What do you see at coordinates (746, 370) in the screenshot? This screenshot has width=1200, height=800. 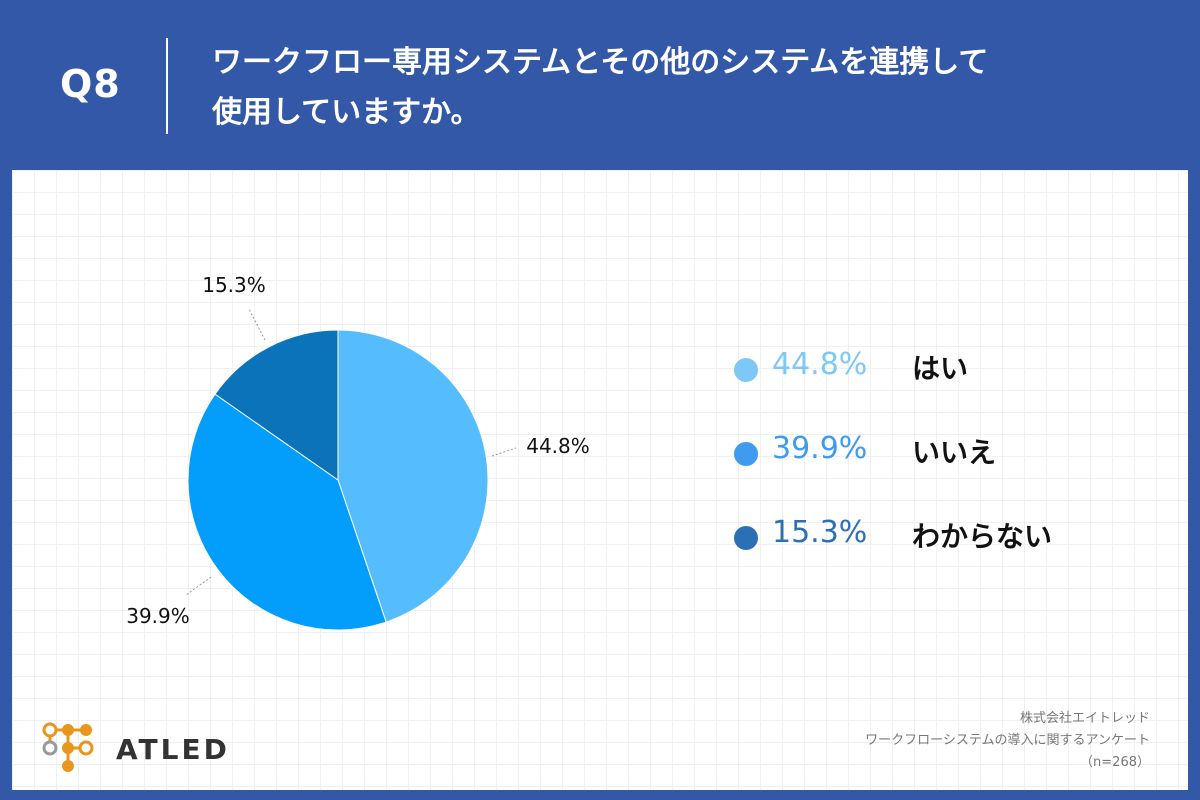 I see `legend-dot-yes` at bounding box center [746, 370].